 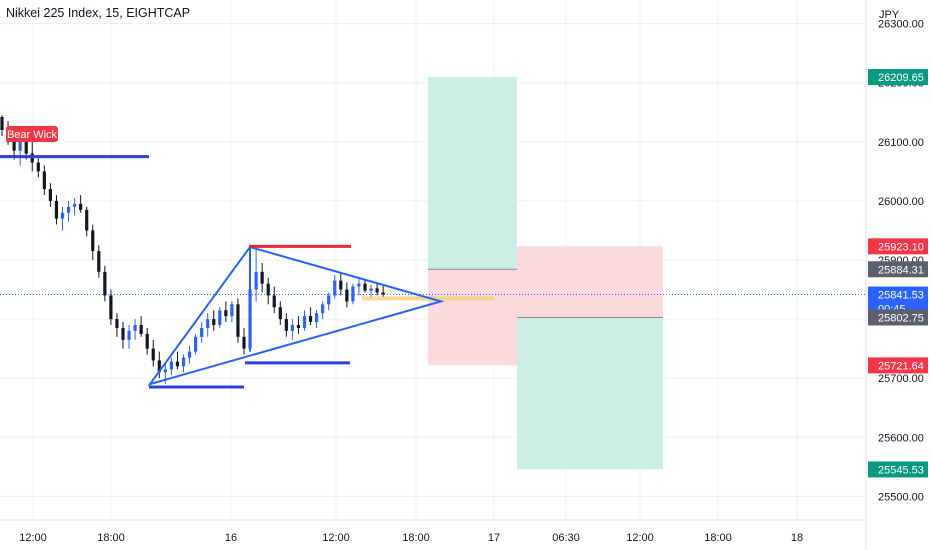 I want to click on x-tick-label-5: 17, so click(x=494, y=538).